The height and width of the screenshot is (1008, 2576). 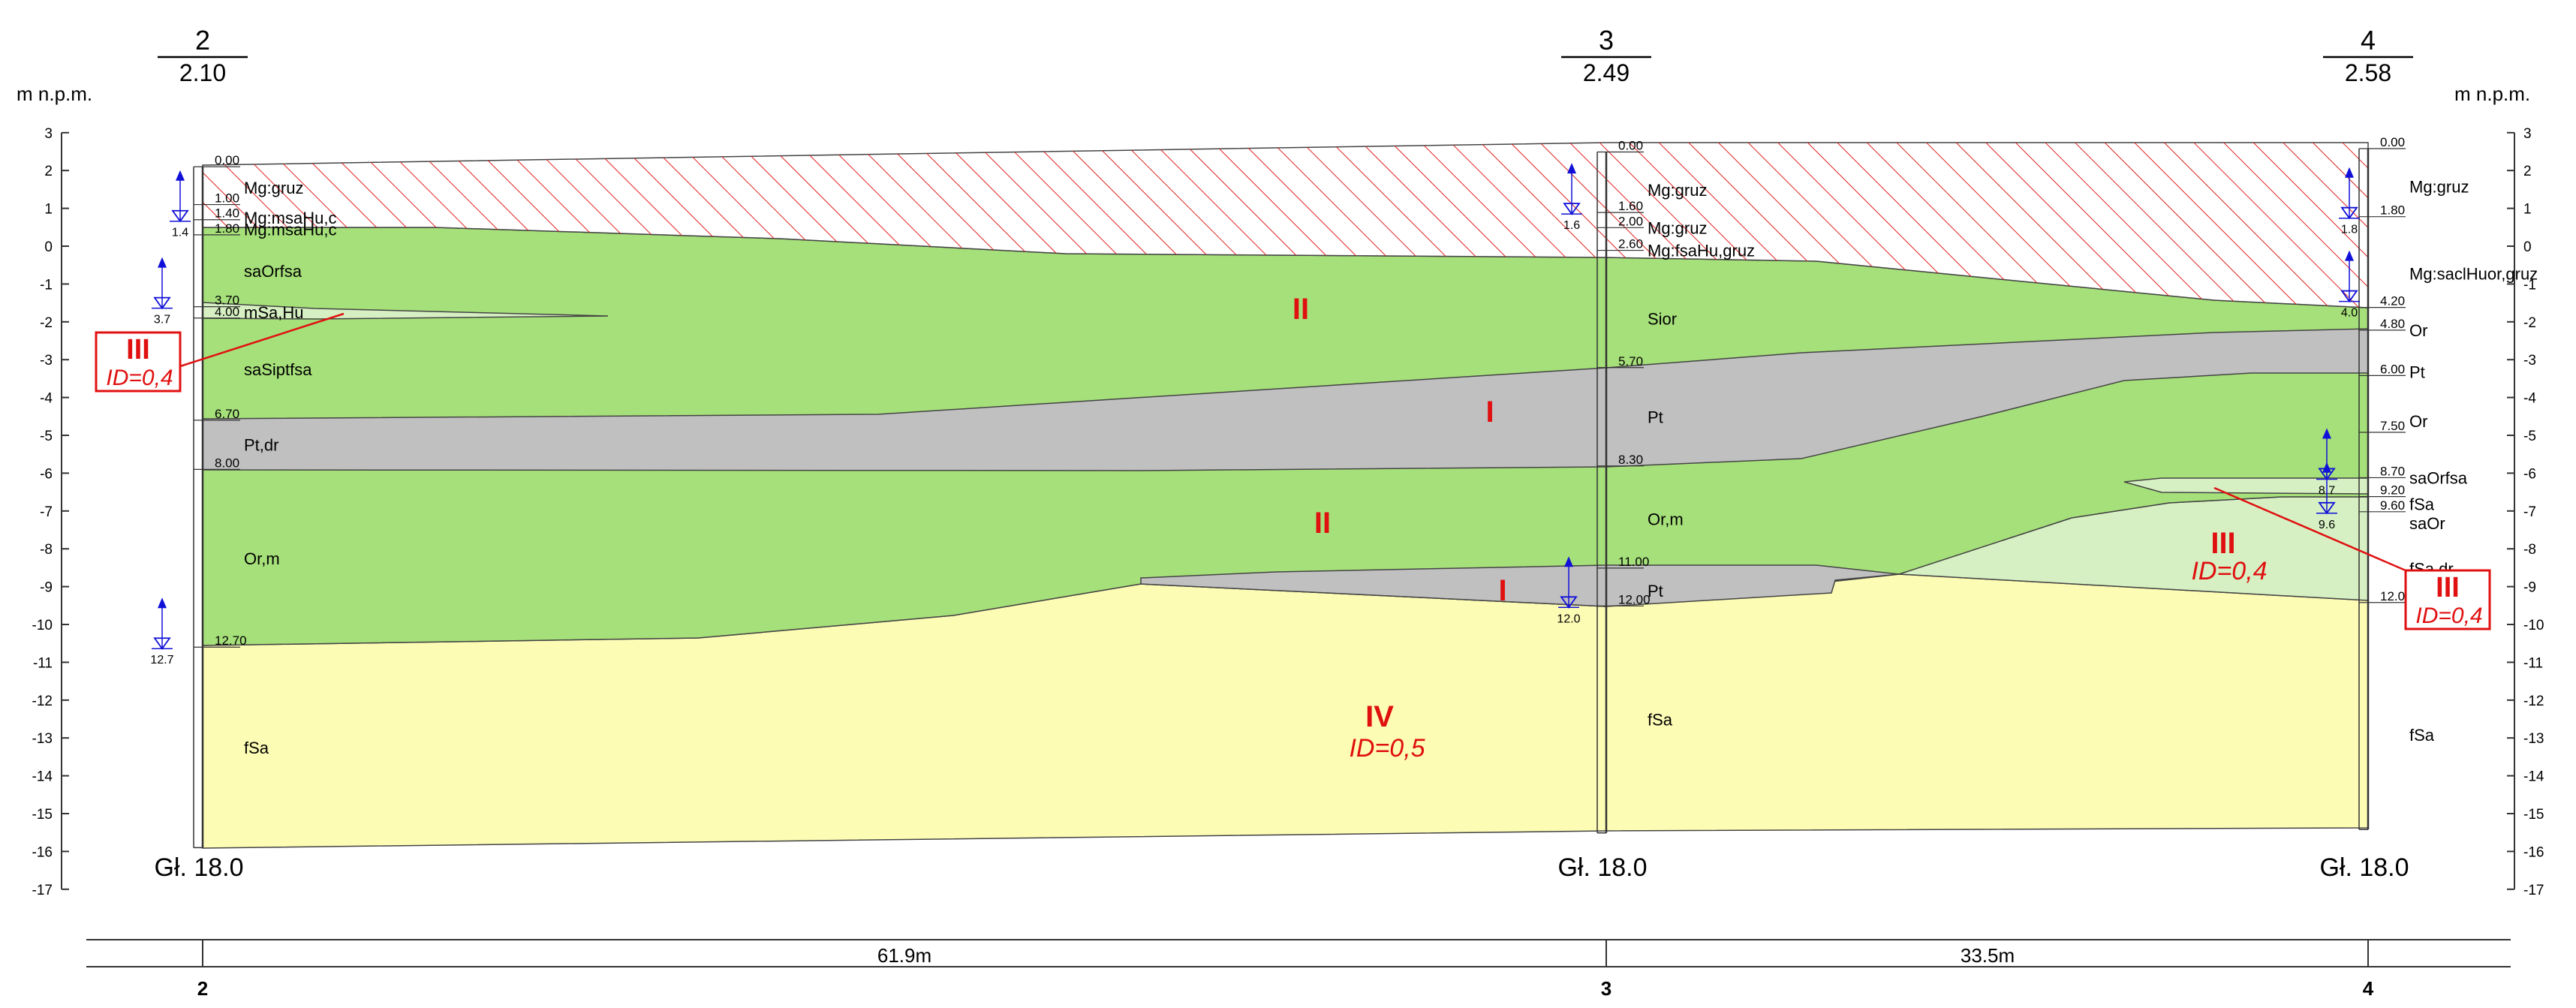 I want to click on depth-value: 1.00, so click(x=227, y=198).